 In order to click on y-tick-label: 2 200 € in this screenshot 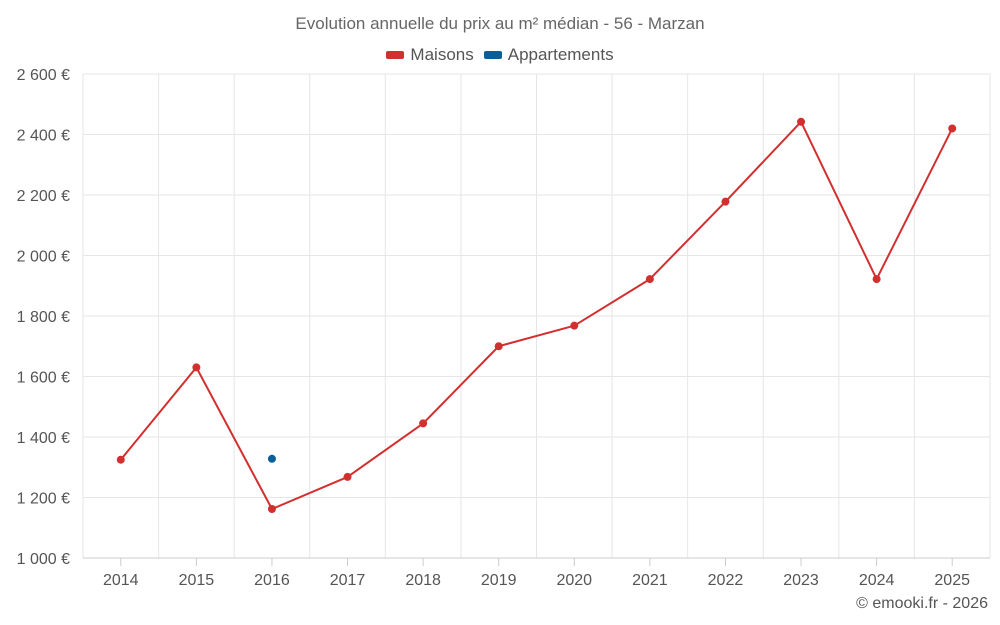, I will do `click(43, 196)`.